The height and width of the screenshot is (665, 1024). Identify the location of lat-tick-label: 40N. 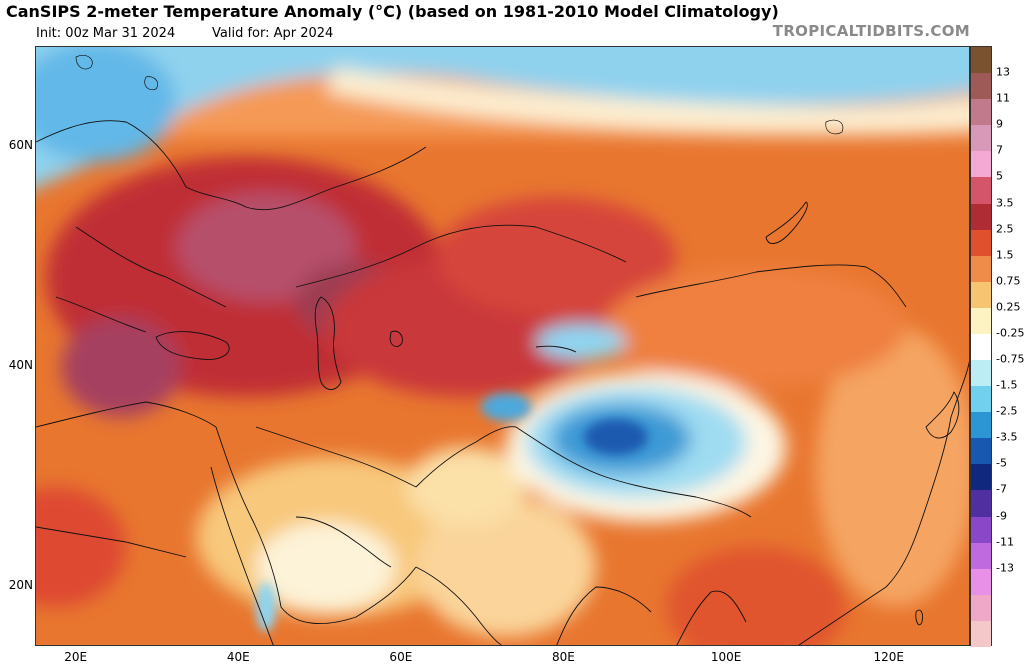
(20, 365).